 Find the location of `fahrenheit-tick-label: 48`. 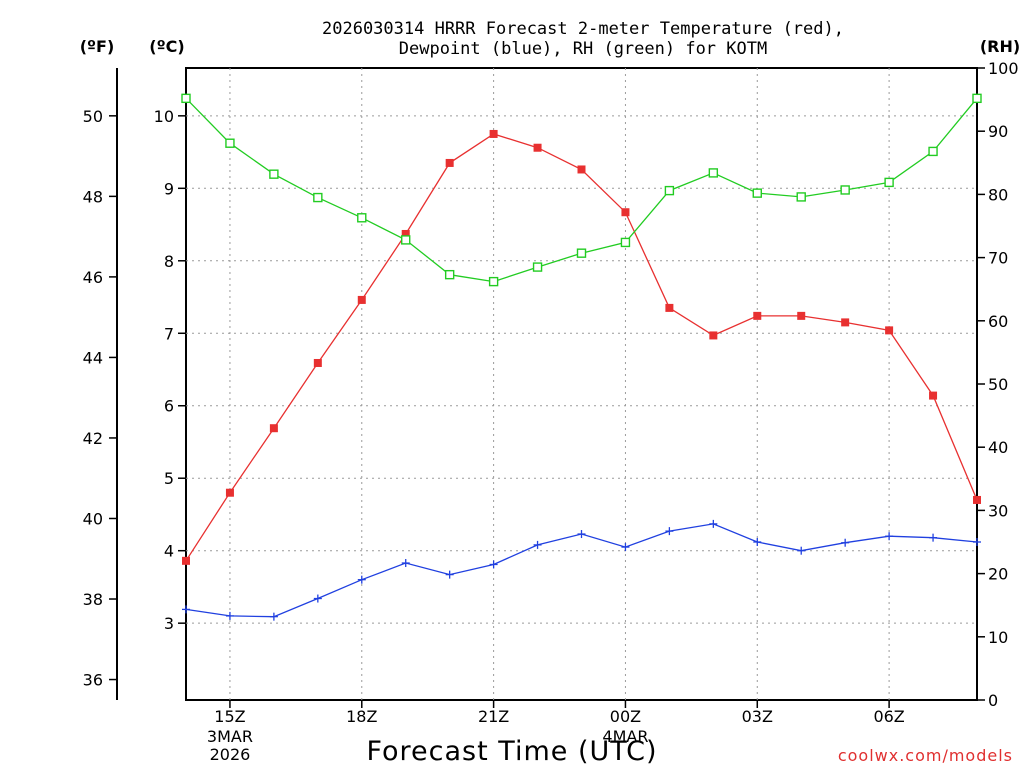

fahrenheit-tick-label: 48 is located at coordinates (93, 196).